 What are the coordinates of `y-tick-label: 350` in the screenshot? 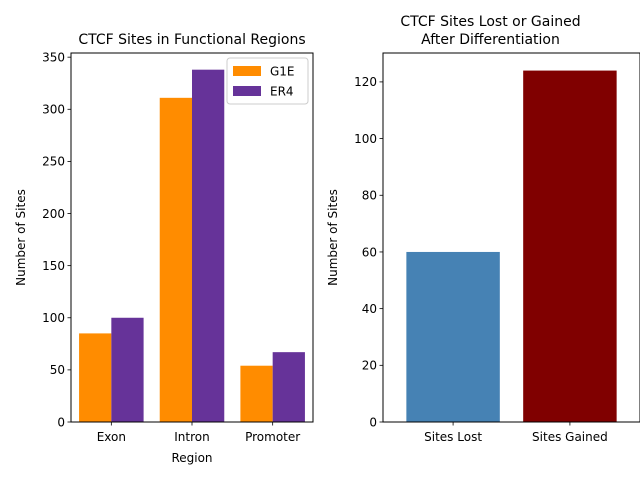 It's located at (53, 57).